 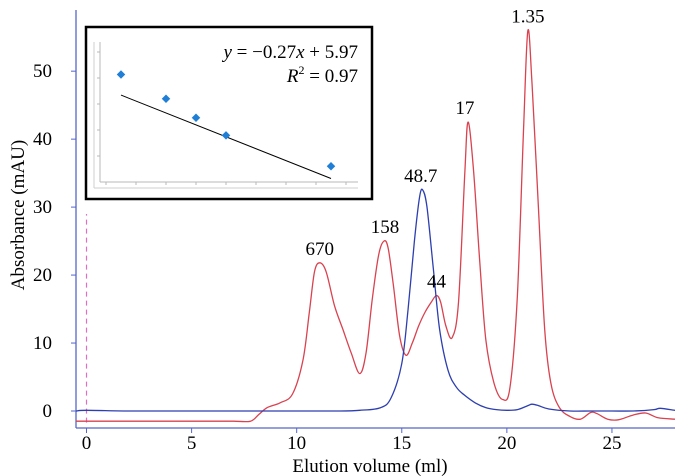 I want to click on inset-r-value: = 0.97, so click(x=331, y=76).